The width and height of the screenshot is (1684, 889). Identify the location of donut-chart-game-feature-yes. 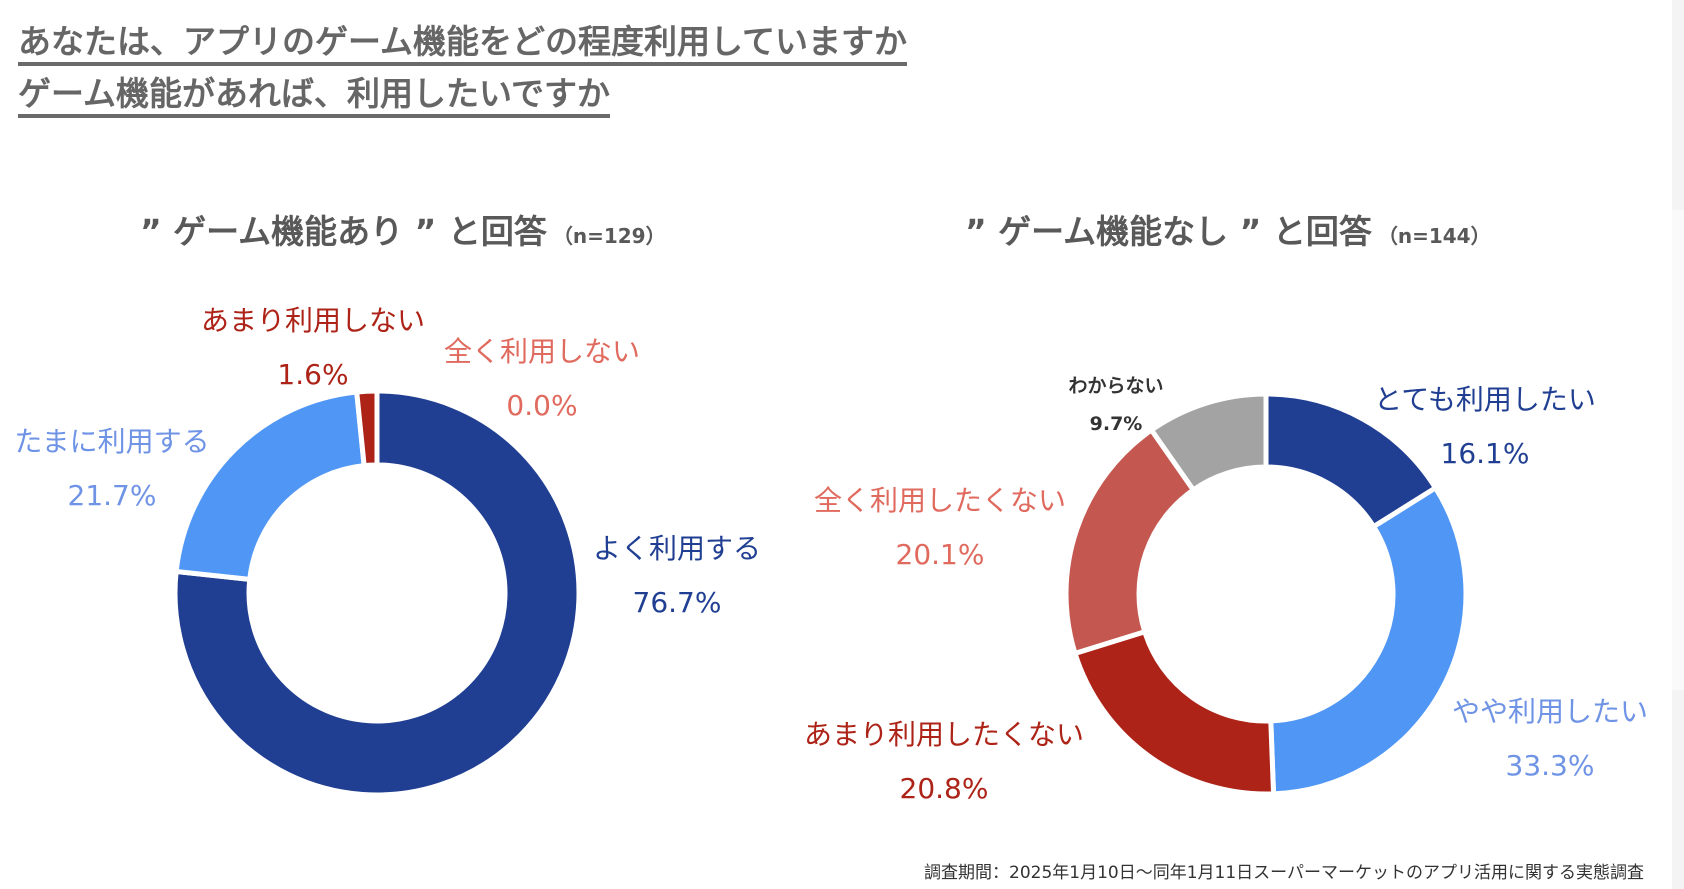
(377, 593).